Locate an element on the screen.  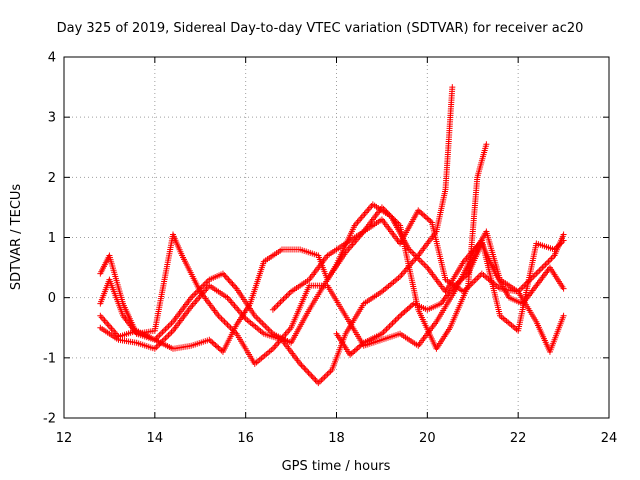
x-tick-label: 22 is located at coordinates (518, 438).